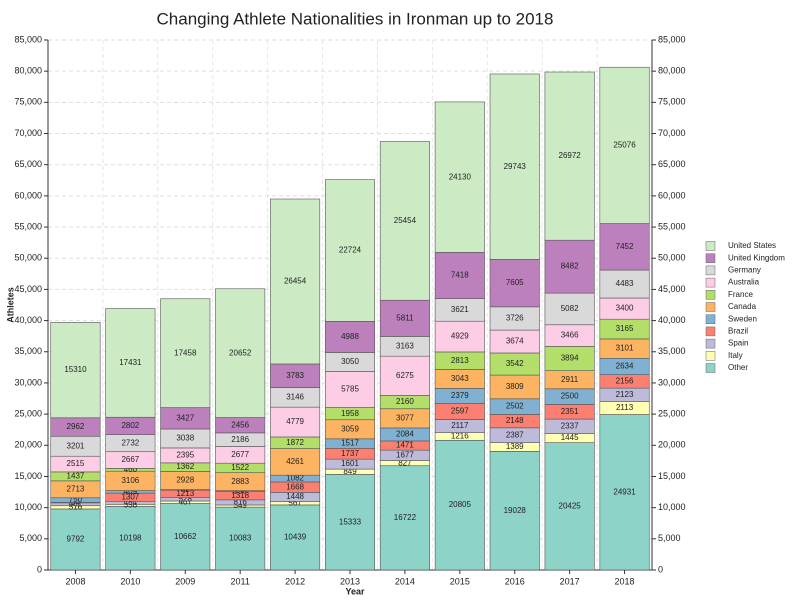 The image size is (800, 605). I want to click on y-tick-label: 75,000, so click(28, 102).